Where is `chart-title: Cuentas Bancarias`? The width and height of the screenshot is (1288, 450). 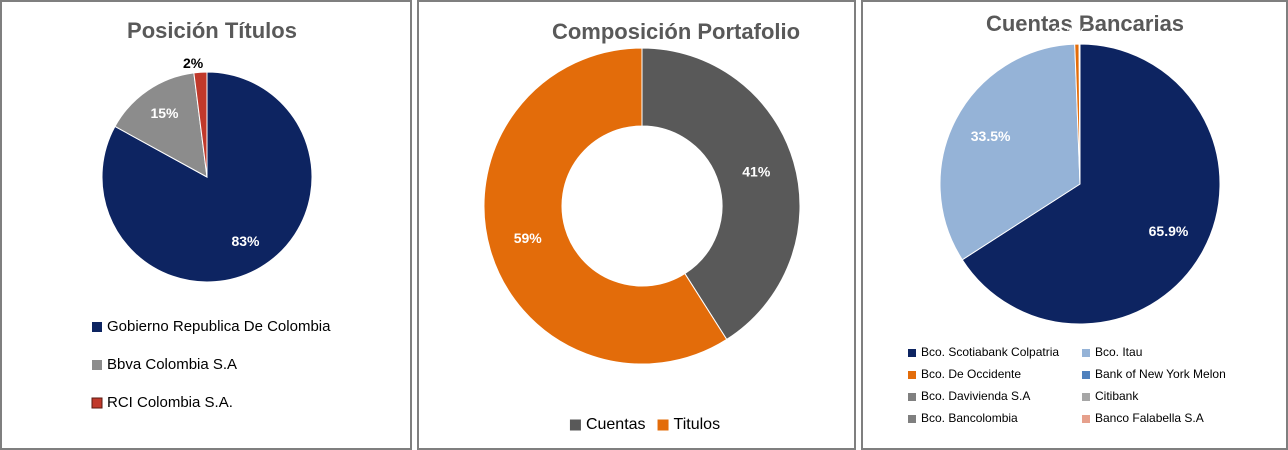
chart-title: Cuentas Bancarias is located at coordinates (1085, 23).